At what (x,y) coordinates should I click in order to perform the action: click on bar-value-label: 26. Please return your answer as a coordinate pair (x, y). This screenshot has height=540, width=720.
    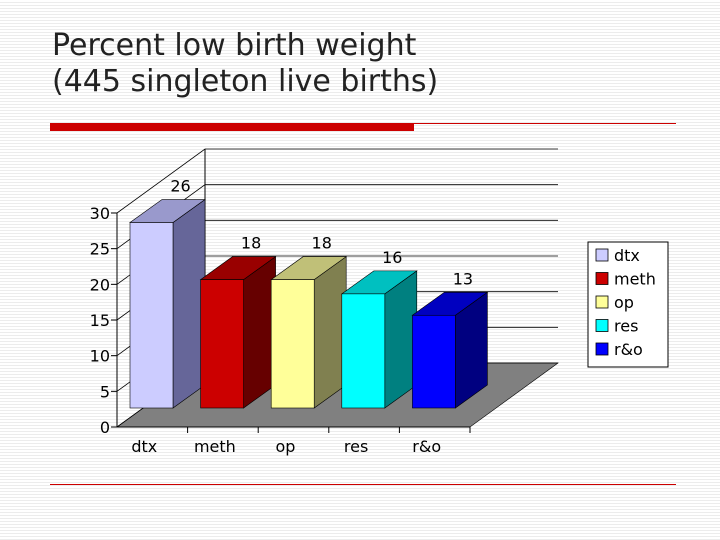
    Looking at the image, I should click on (180, 186).